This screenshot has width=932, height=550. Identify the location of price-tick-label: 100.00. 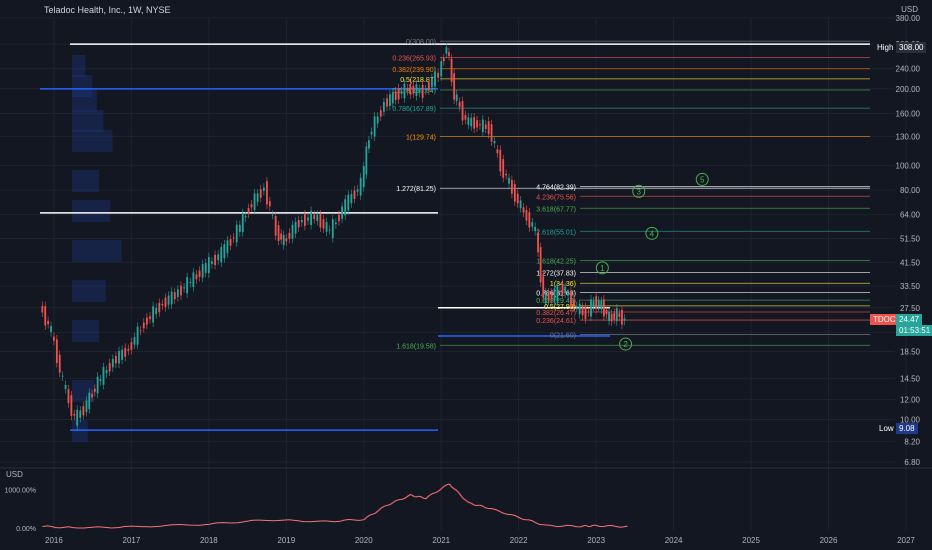
(908, 165).